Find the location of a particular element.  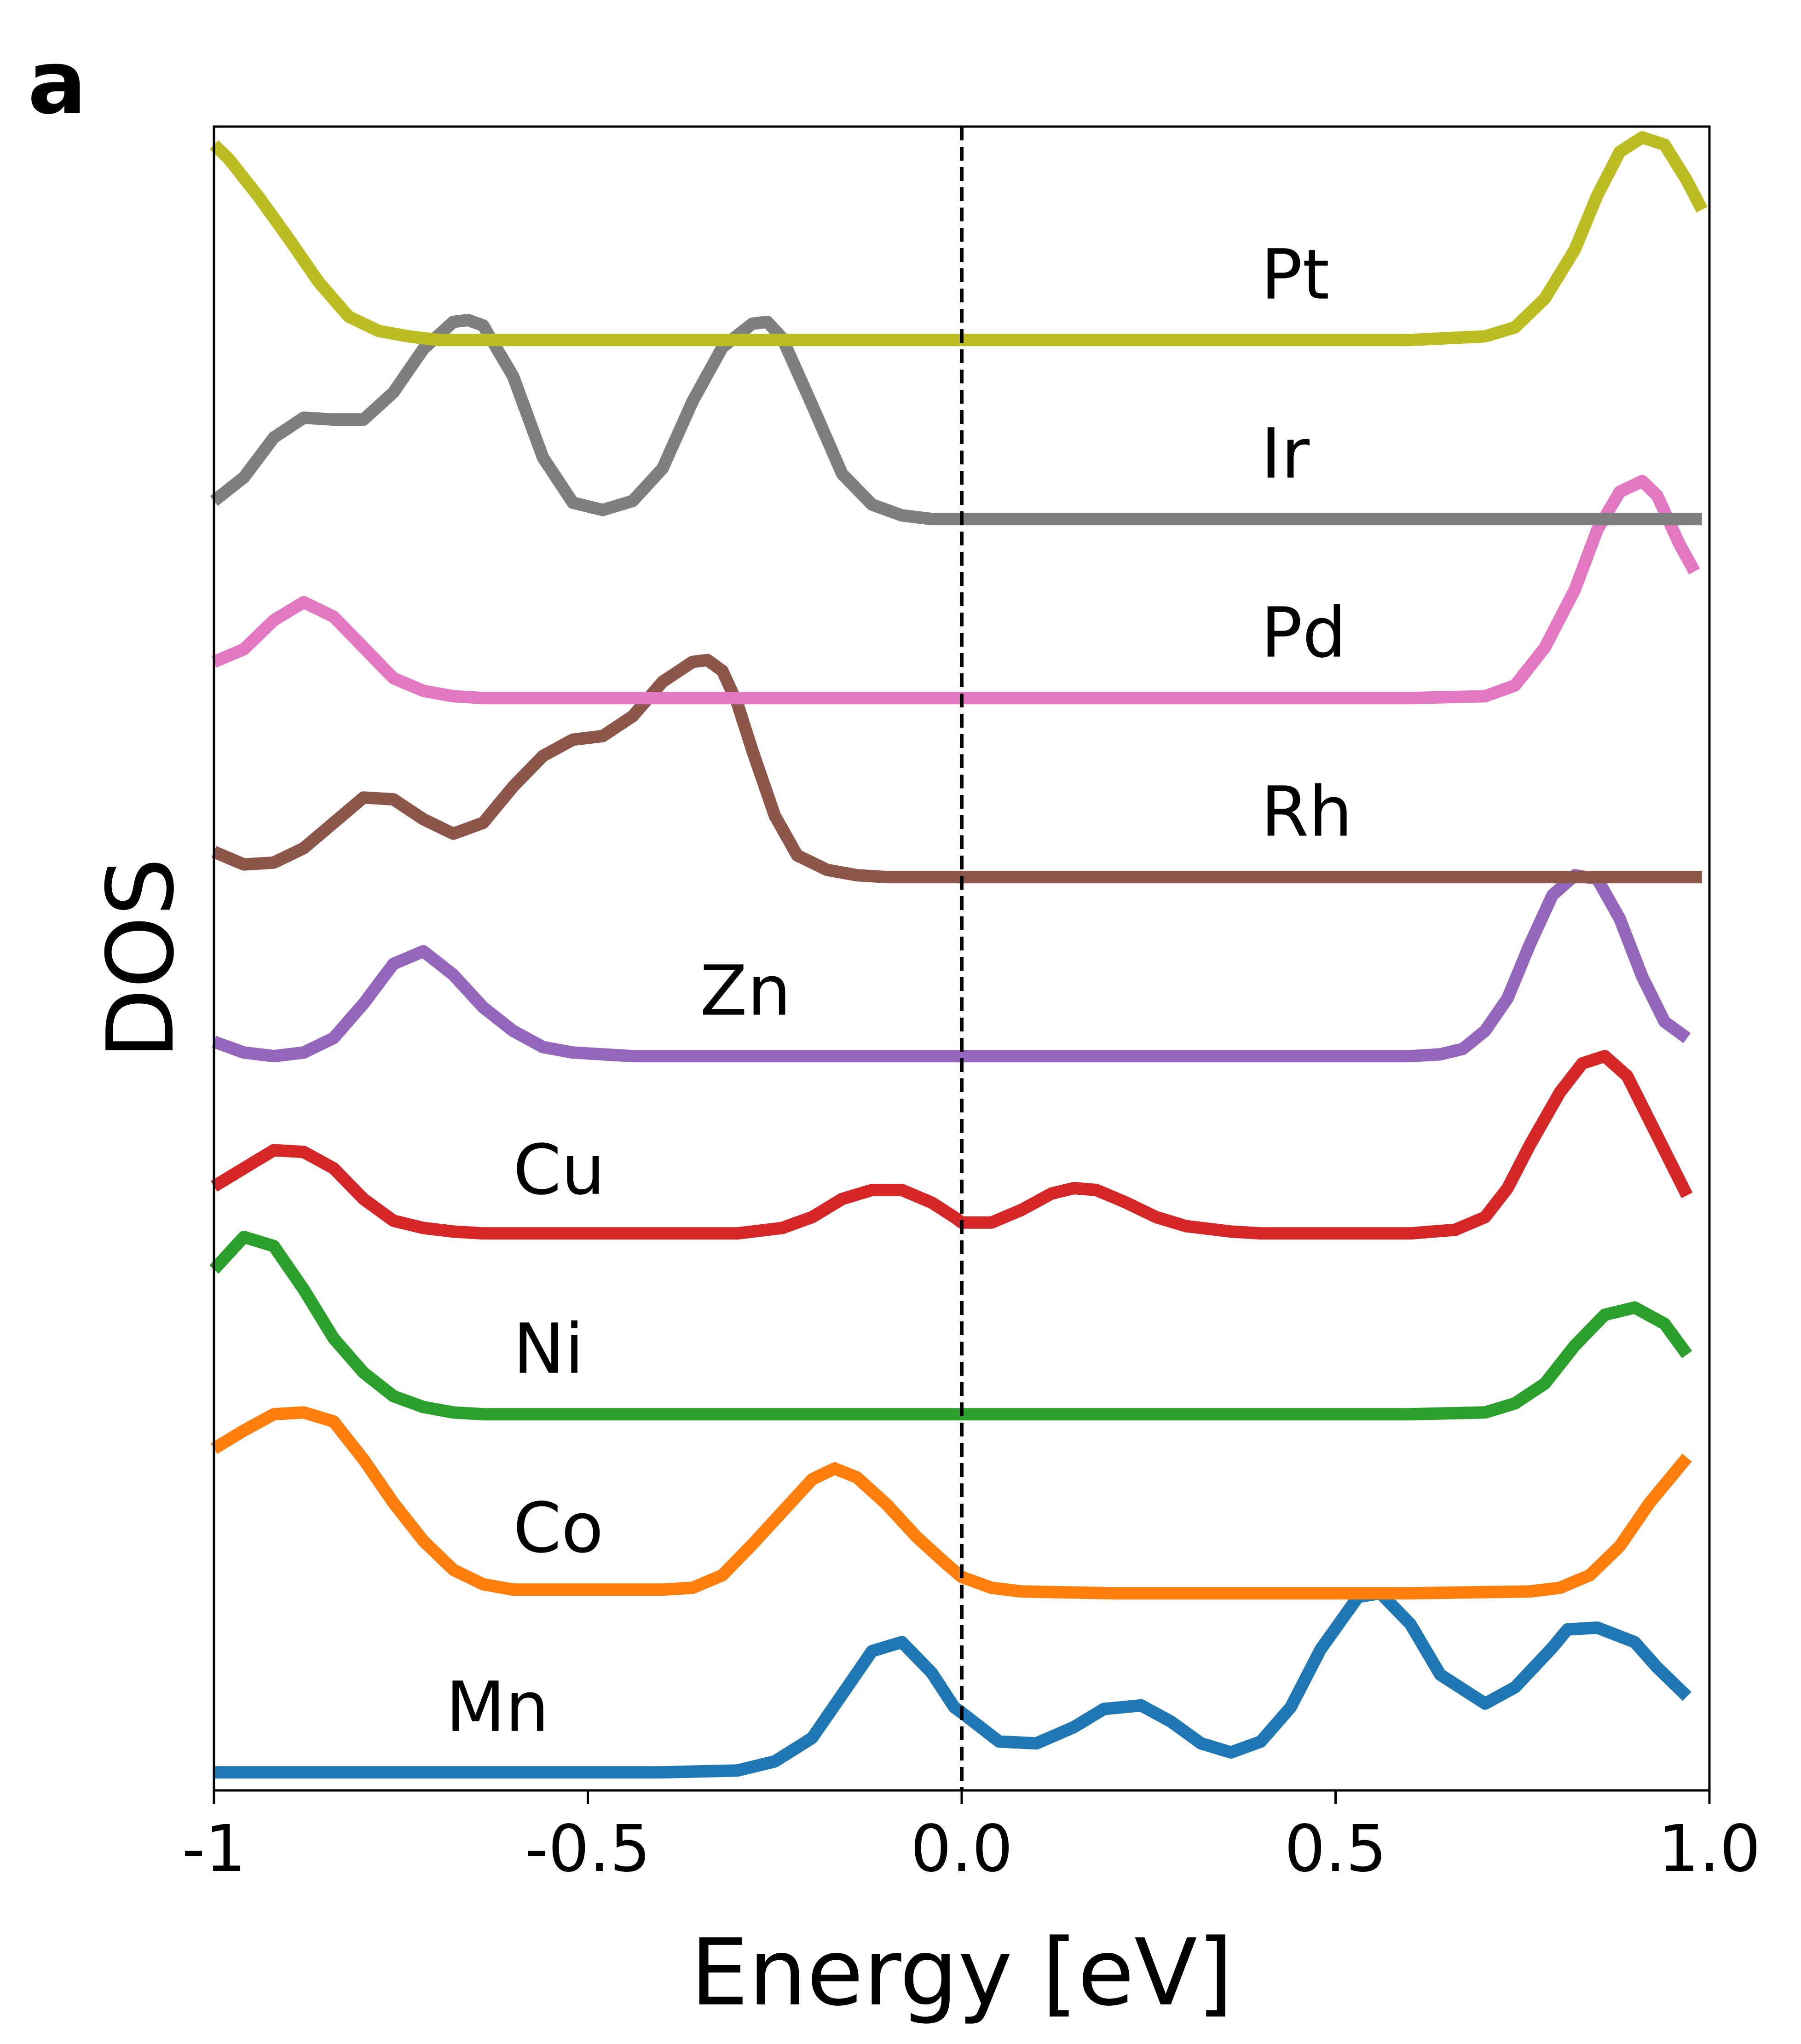

series-label-ni: Ni is located at coordinates (548, 1349).